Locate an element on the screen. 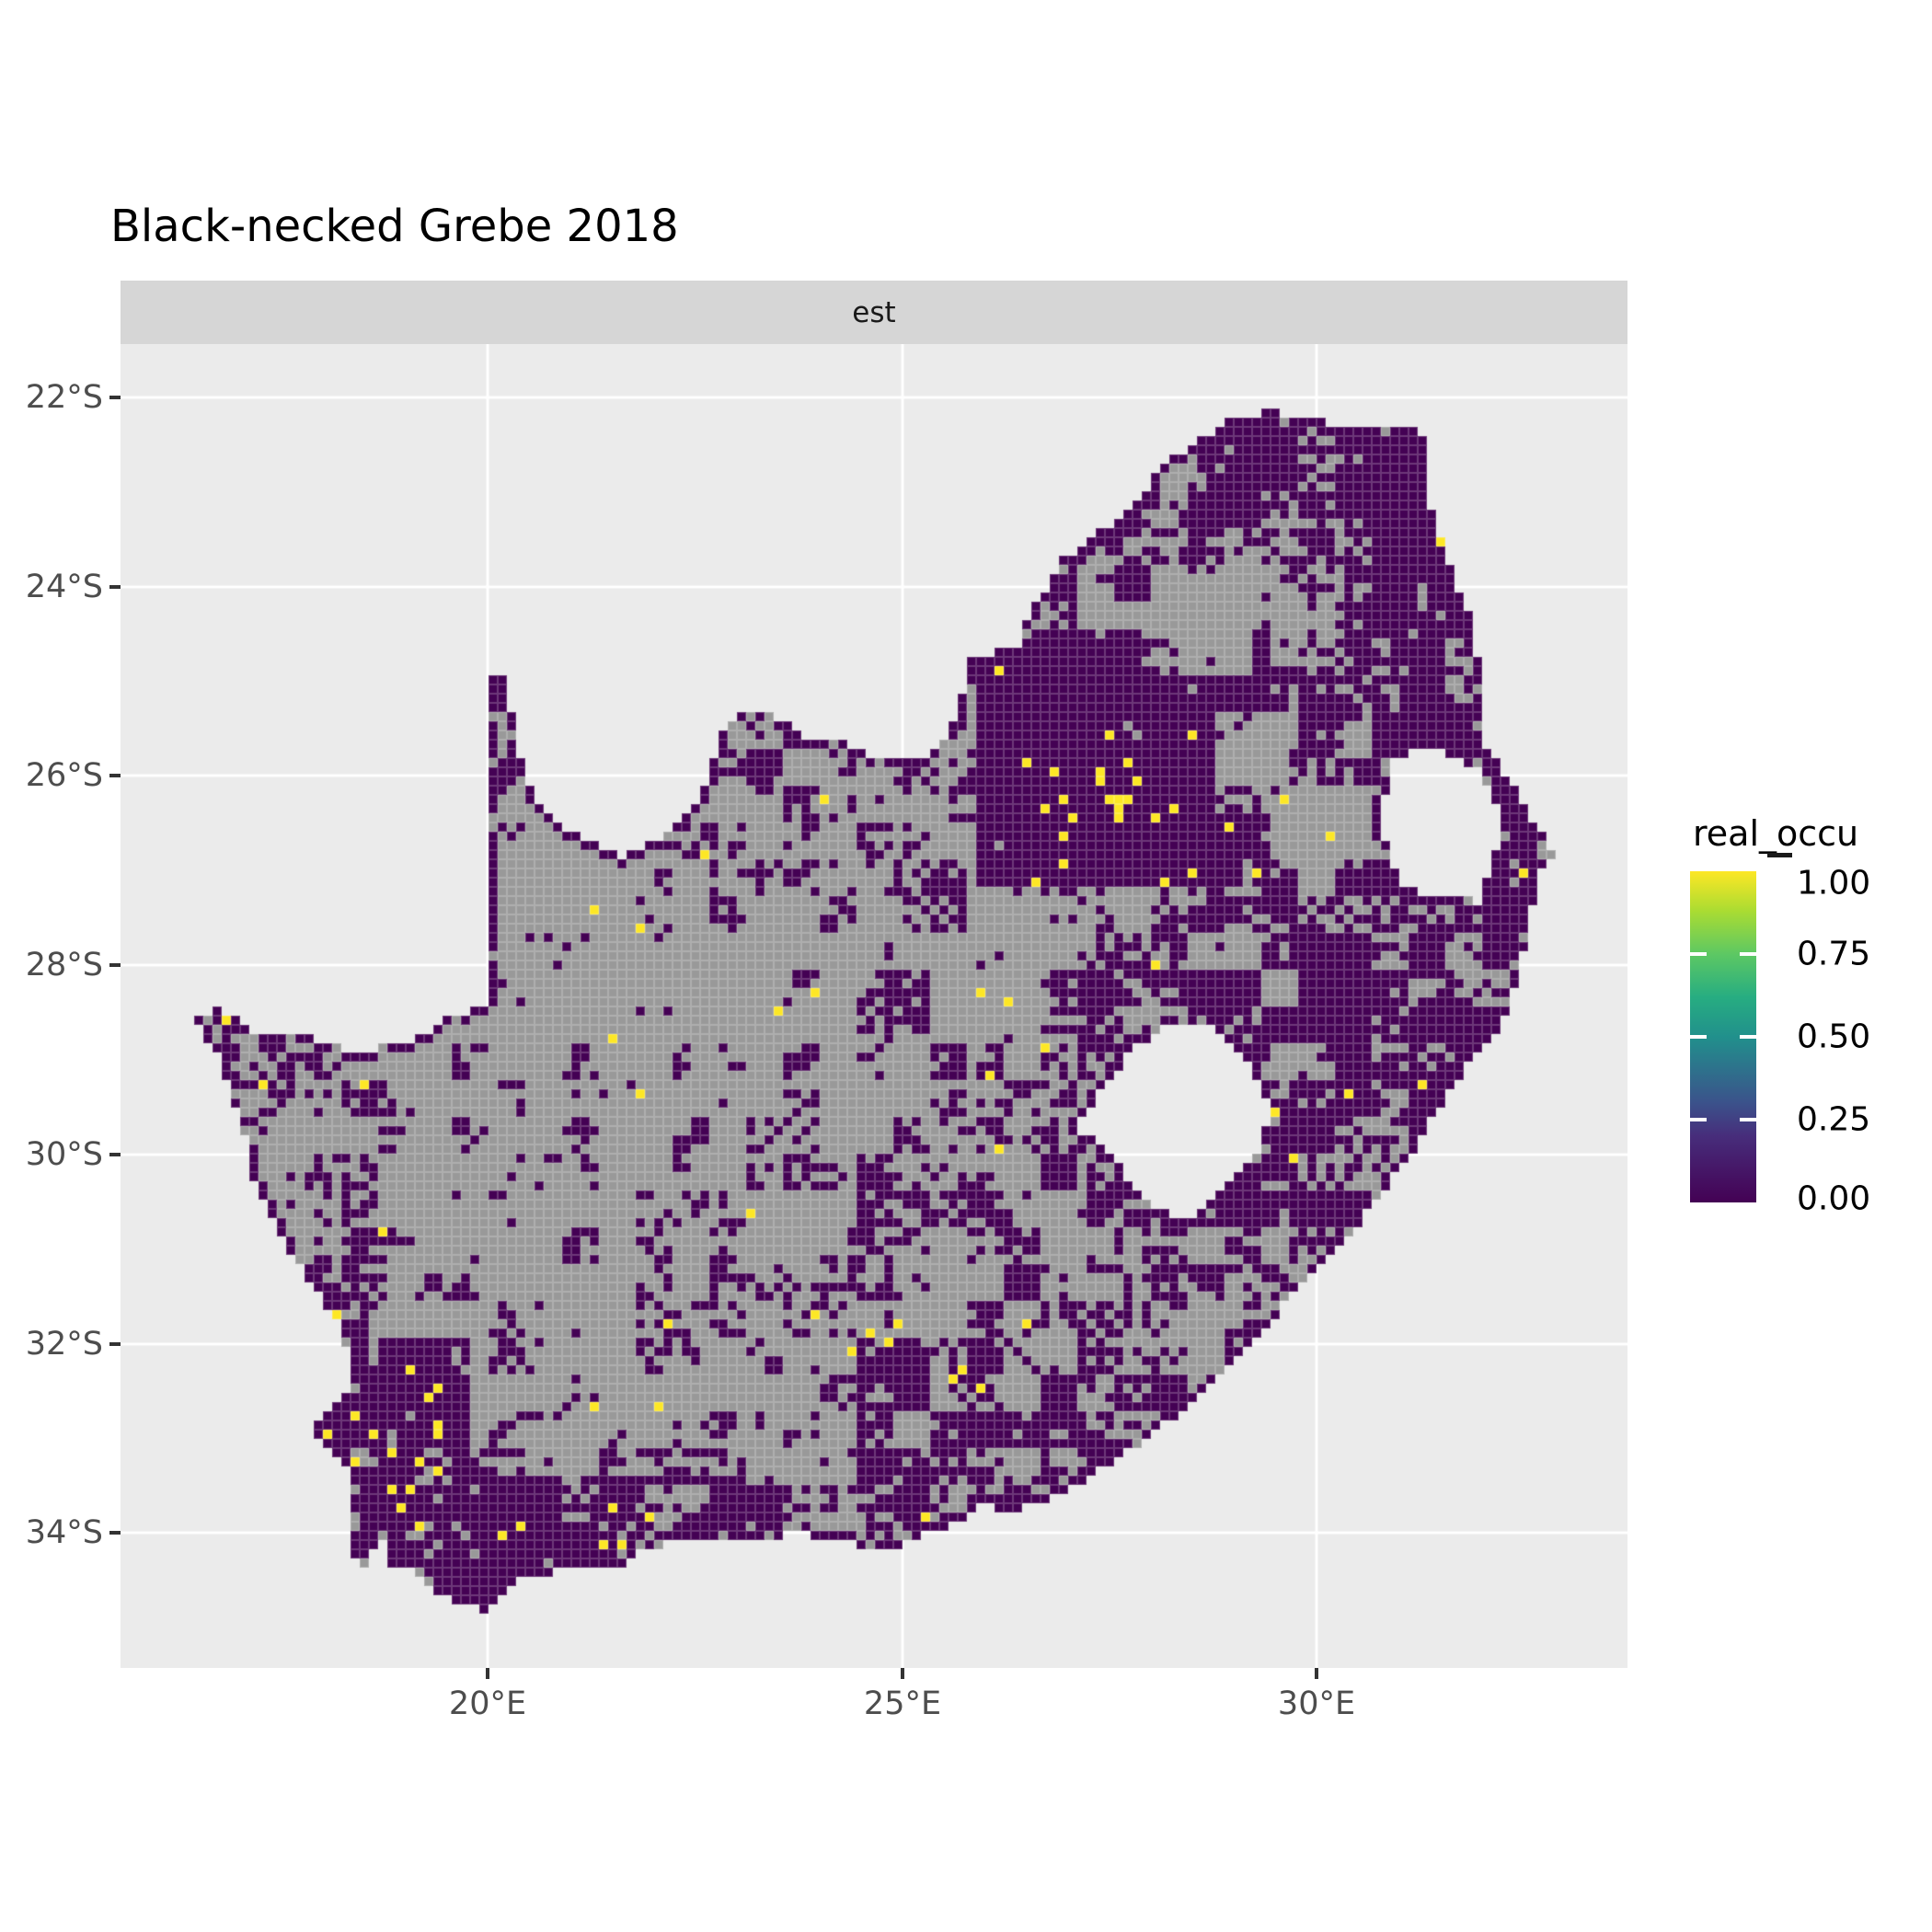  x-axis-tick-label: 25°E is located at coordinates (902, 1703).